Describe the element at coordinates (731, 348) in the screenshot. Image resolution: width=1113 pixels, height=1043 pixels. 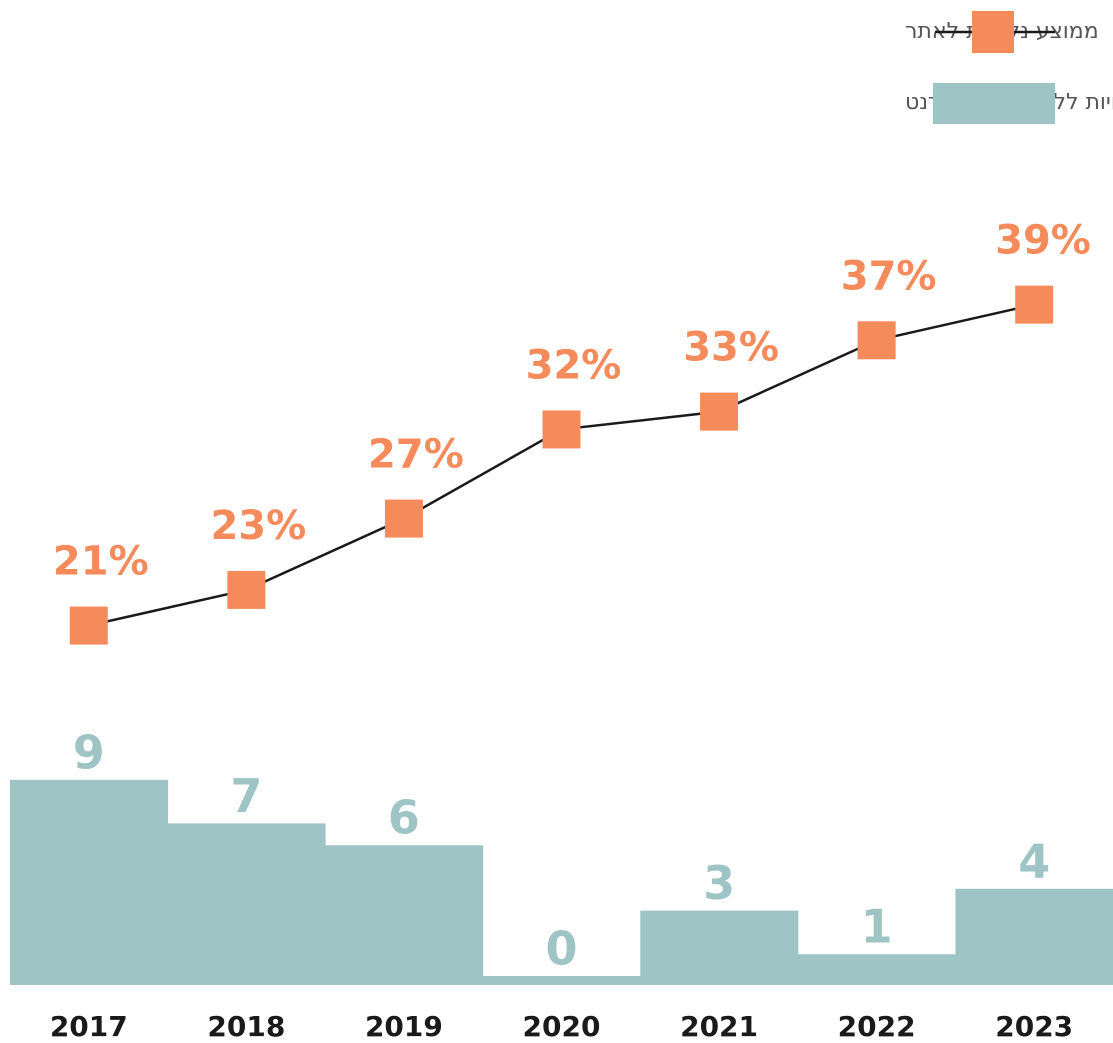
I see `data-label: 33%` at that location.